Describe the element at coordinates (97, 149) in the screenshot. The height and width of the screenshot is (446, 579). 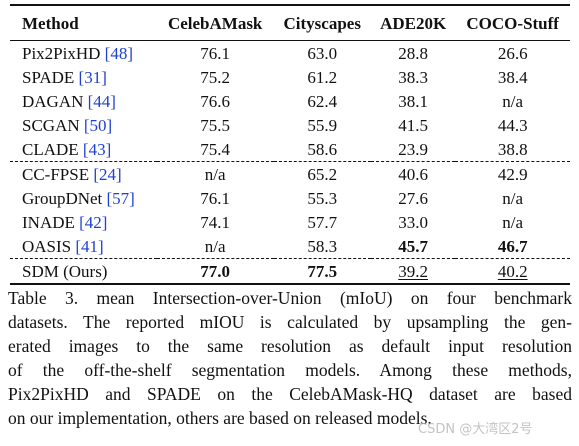
I see `citation-link: [43]` at that location.